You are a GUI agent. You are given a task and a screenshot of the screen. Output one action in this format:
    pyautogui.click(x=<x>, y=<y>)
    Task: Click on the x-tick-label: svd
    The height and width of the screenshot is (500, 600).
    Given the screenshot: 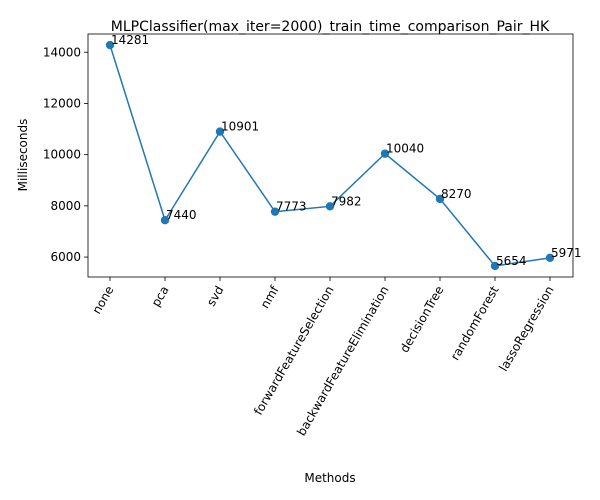 What is the action you would take?
    pyautogui.click(x=215, y=296)
    